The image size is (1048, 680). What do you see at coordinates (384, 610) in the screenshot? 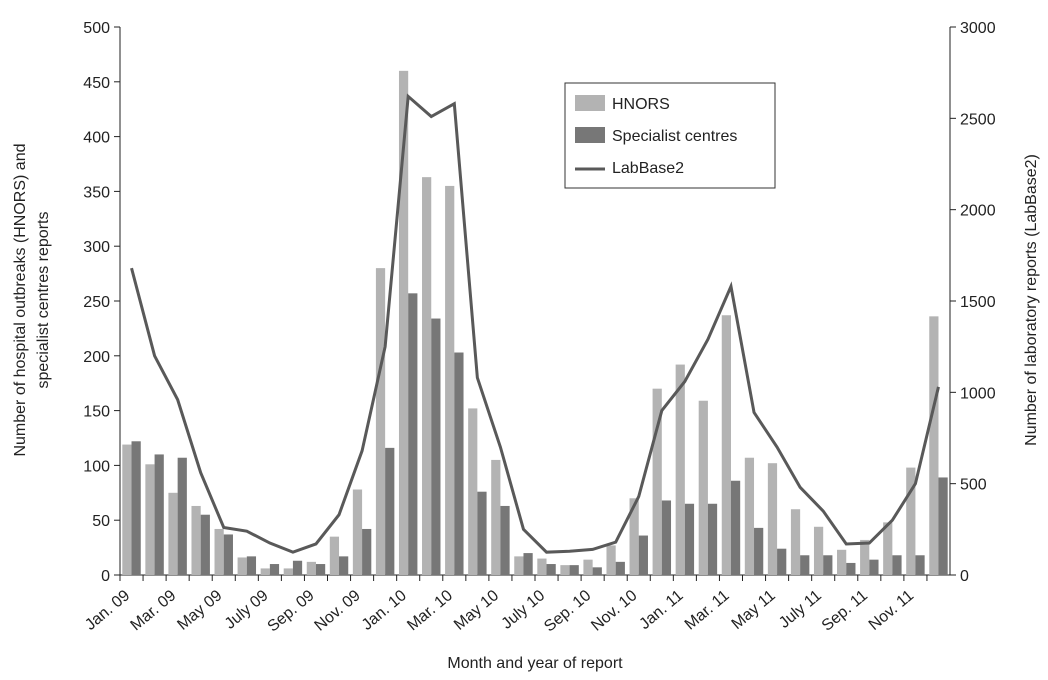
I see `x-tick-label: Jan. 10` at bounding box center [384, 610].